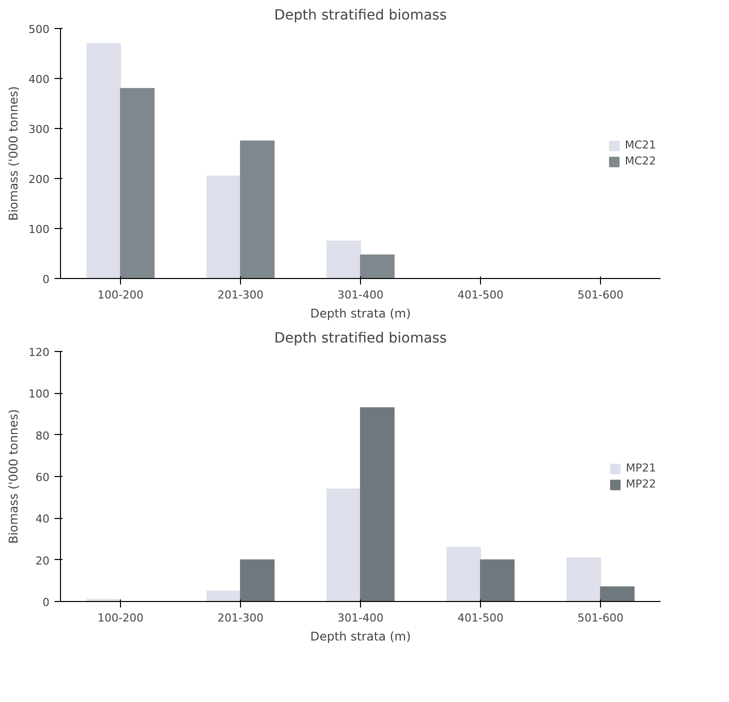  I want to click on y-tick-label: 80, so click(43, 435).